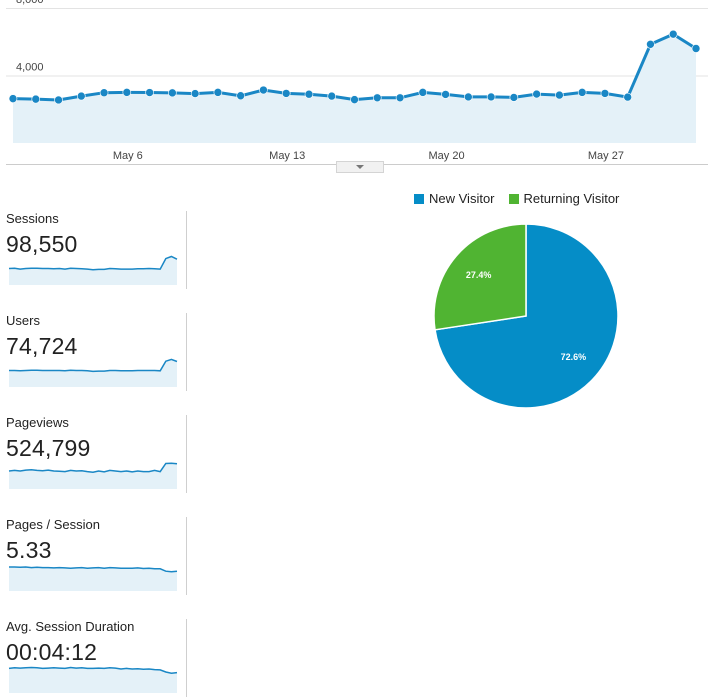 The height and width of the screenshot is (699, 708). I want to click on pie-label-returning-visitor: 27.4%, so click(479, 275).